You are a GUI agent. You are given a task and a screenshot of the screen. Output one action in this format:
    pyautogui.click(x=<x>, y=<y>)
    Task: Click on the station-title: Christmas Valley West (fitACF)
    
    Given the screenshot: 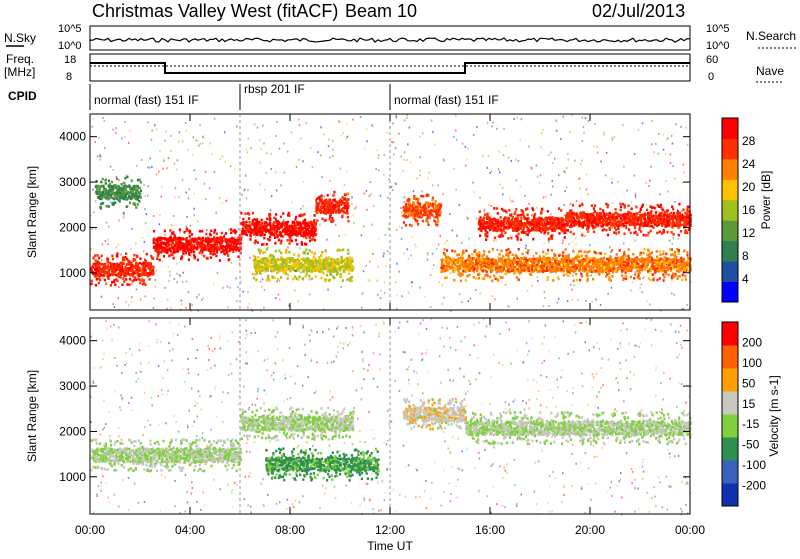 What is the action you would take?
    pyautogui.click(x=215, y=11)
    